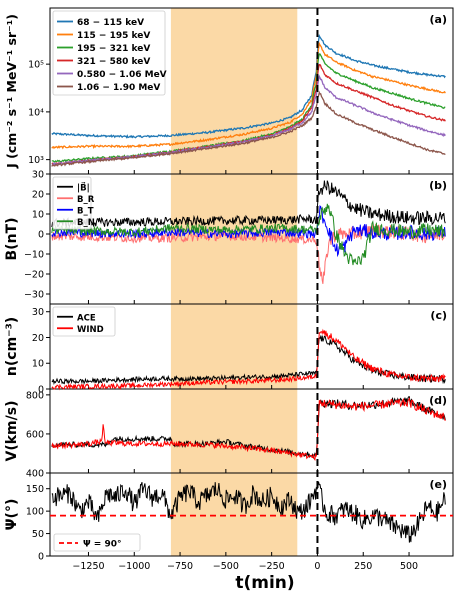  What do you see at coordinates (363, 566) in the screenshot?
I see `x-tick-label: 250` at bounding box center [363, 566].